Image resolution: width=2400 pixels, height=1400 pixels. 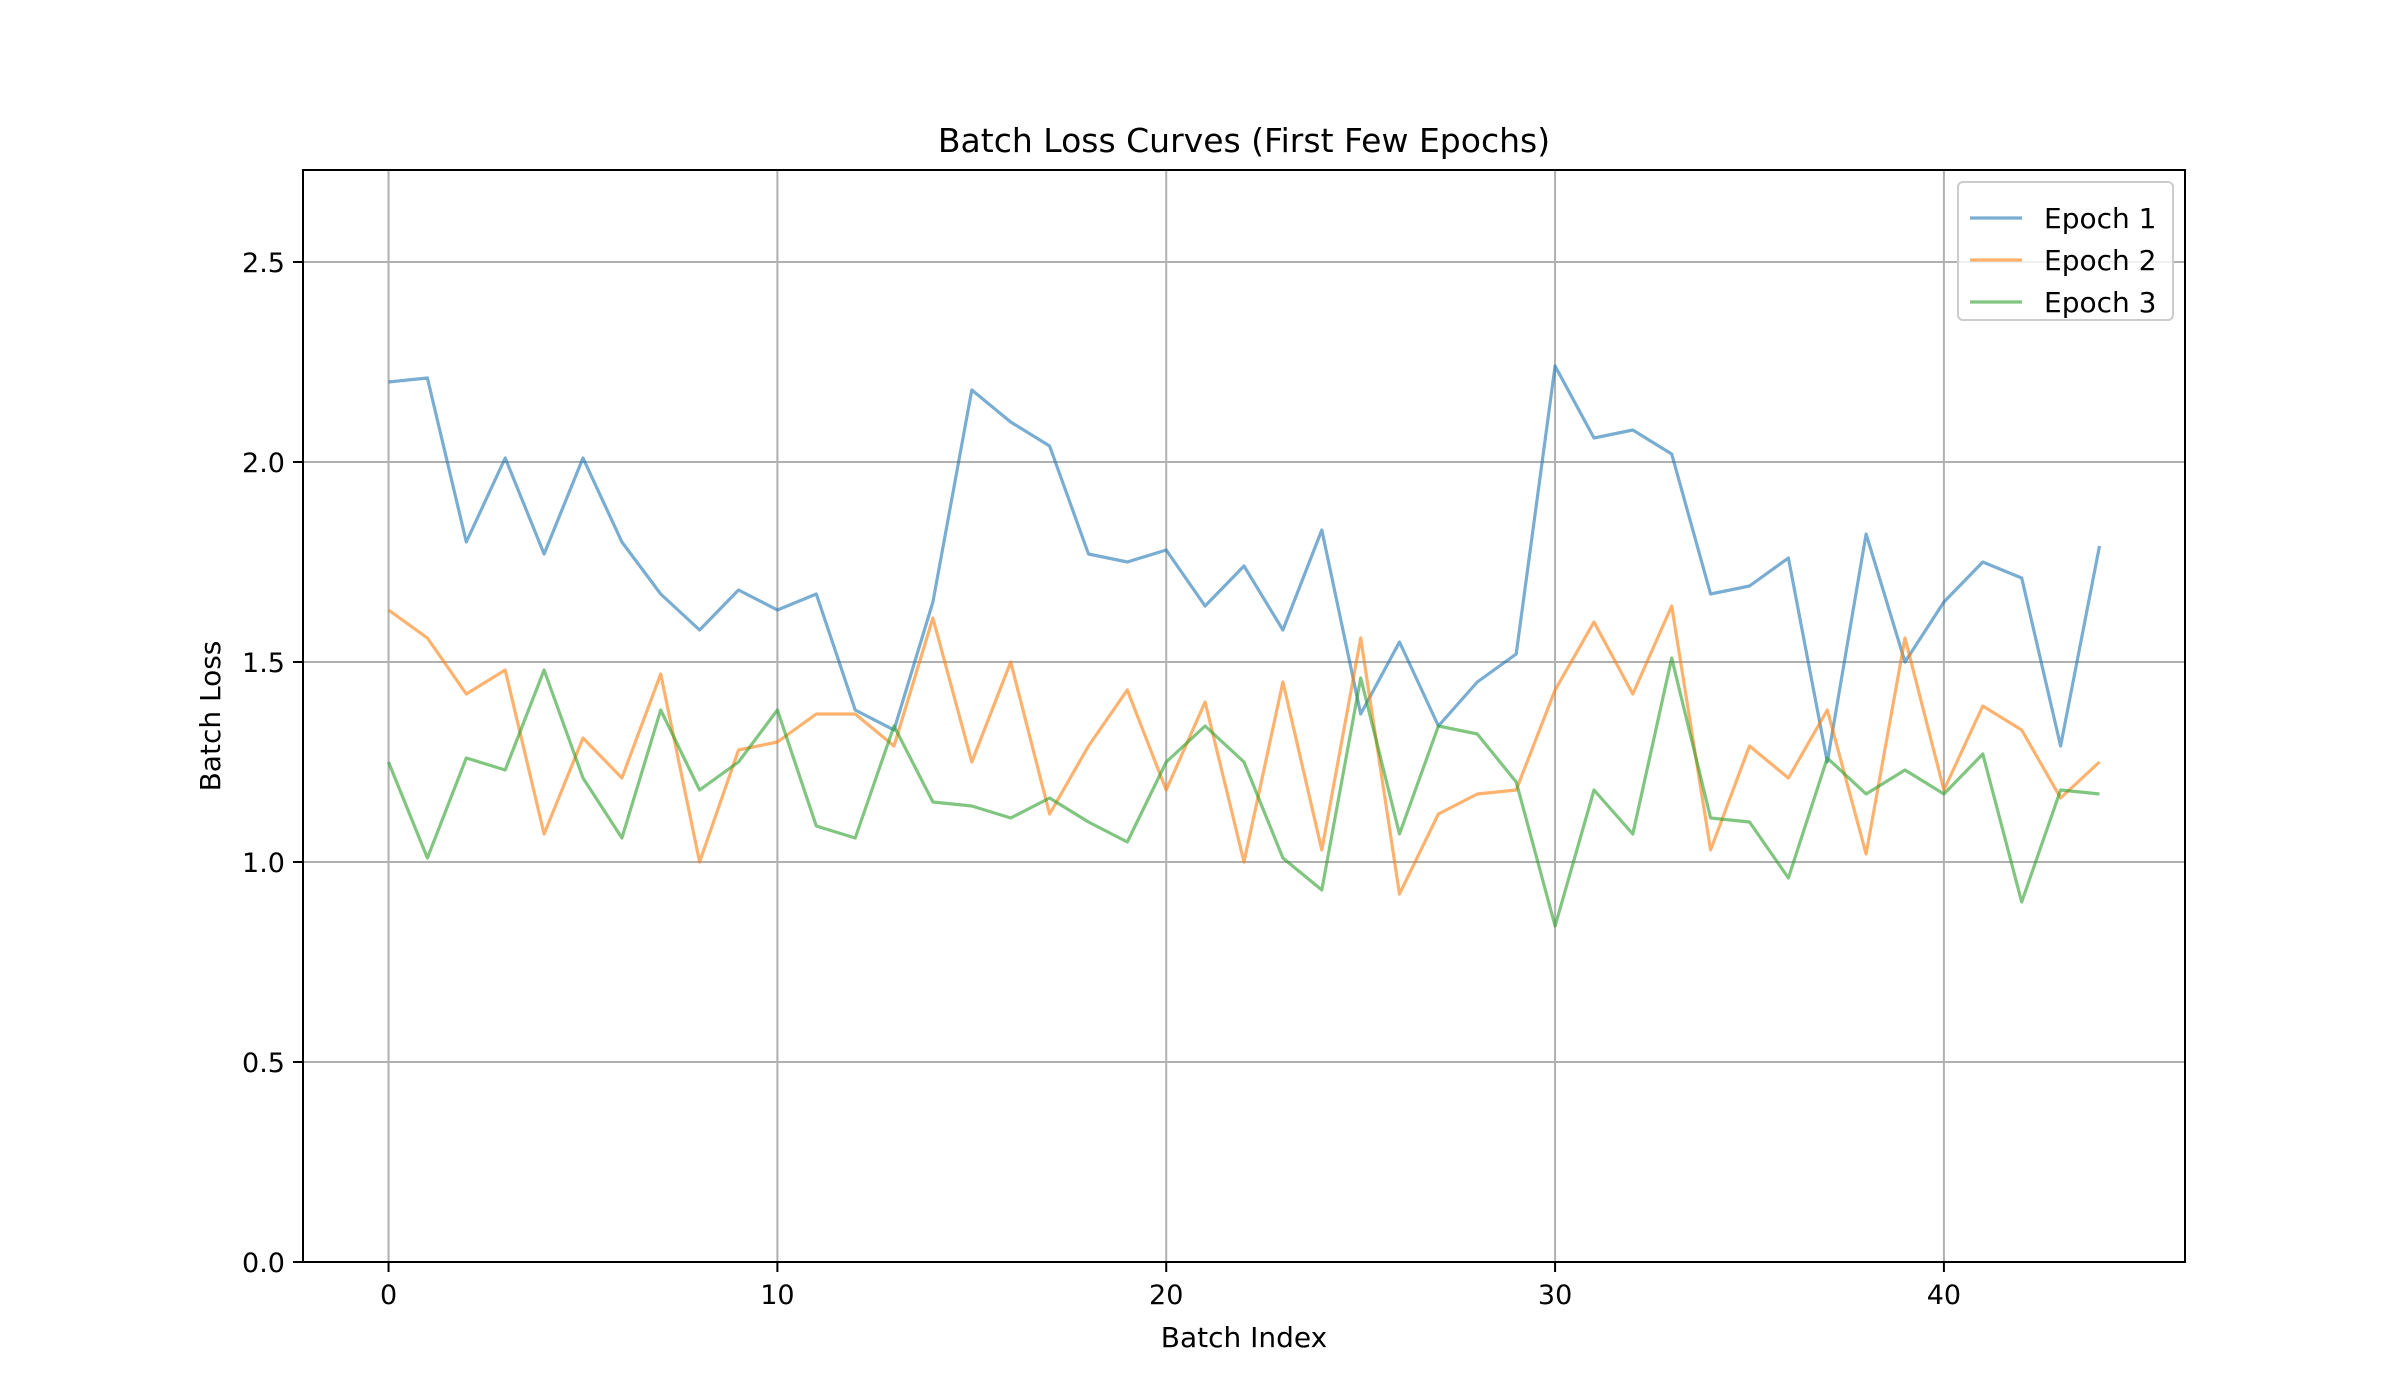 What do you see at coordinates (777, 1295) in the screenshot?
I see `x-tick-label: 10` at bounding box center [777, 1295].